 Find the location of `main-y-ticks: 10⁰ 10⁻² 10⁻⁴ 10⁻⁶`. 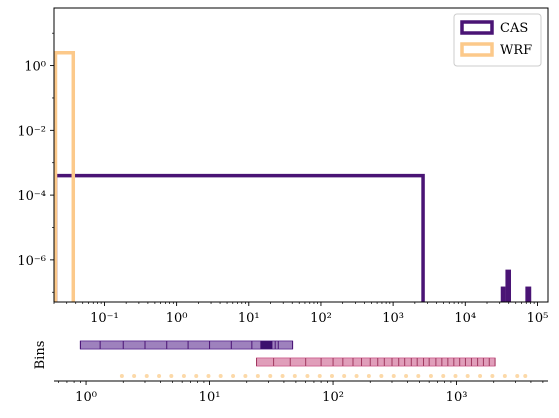

main-y-ticks: 10⁰ 10⁻² 10⁻⁴ 10⁻⁶ is located at coordinates (35, 162).